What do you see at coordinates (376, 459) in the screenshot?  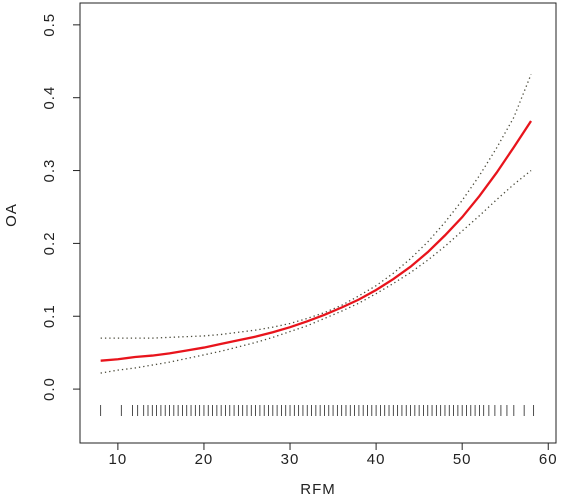 I see `x-tick-label: 40` at bounding box center [376, 459].